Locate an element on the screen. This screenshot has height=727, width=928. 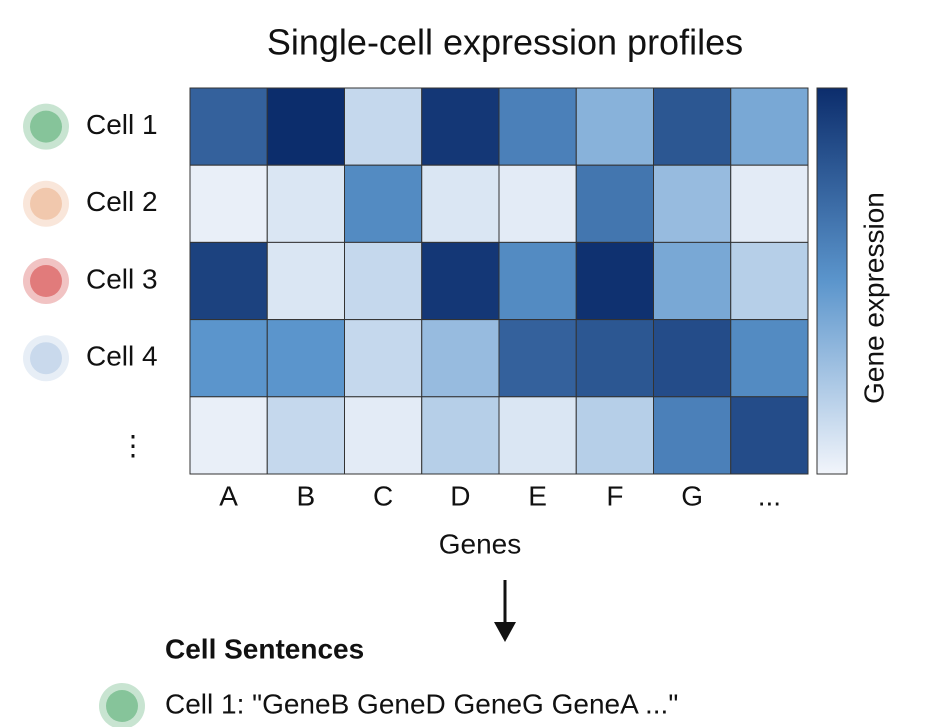
chart-title: Single-cell expression profiles is located at coordinates (505, 42).